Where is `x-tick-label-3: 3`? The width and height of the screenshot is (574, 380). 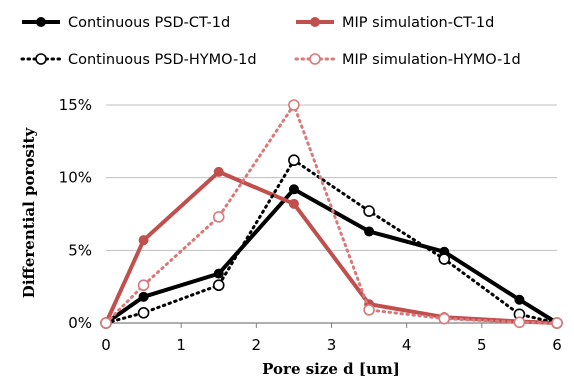 x-tick-label-3: 3 is located at coordinates (332, 345).